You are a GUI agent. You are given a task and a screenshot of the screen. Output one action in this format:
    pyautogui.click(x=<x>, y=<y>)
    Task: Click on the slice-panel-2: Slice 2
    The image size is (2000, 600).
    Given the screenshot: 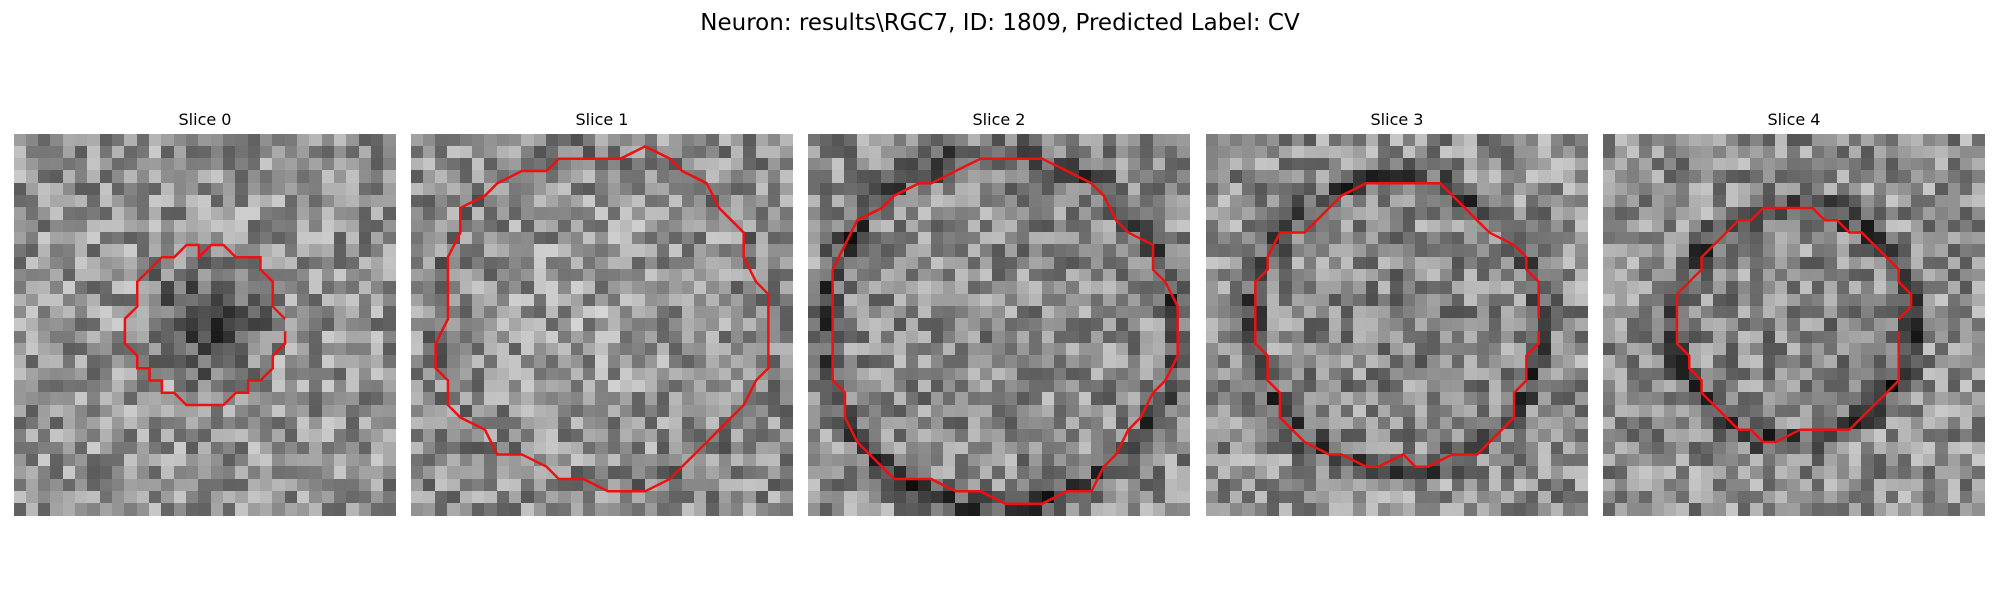 What is the action you would take?
    pyautogui.click(x=999, y=313)
    